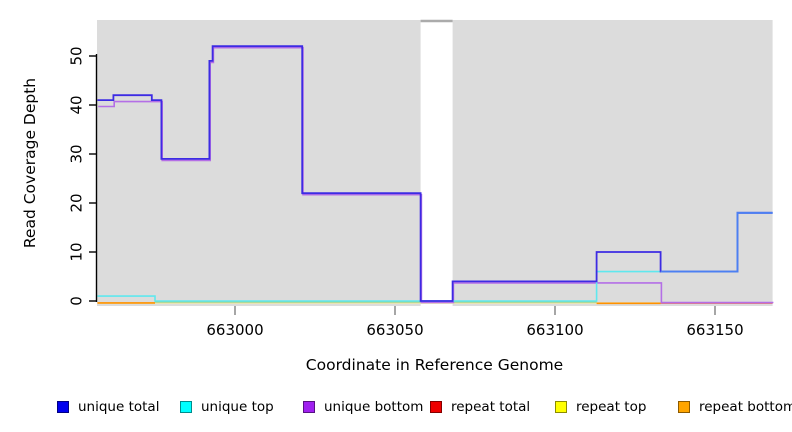 The image size is (792, 432). Describe the element at coordinates (684, 407) in the screenshot. I see `legend-swatch-repeat-bottom` at that location.